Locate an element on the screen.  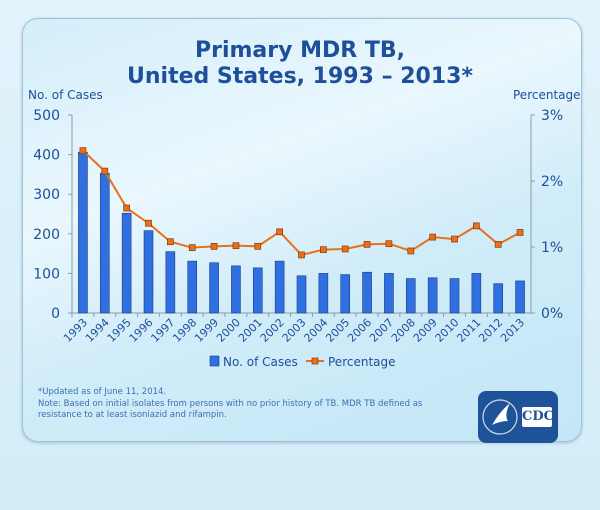
point-2013 is located at coordinates (520, 232).